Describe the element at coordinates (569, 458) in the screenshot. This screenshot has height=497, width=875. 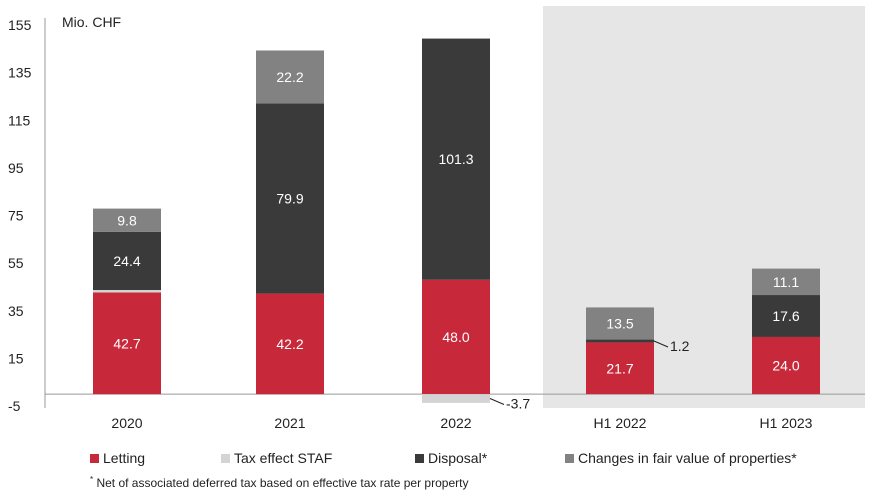
I see `legend-swatch-fair-value` at that location.